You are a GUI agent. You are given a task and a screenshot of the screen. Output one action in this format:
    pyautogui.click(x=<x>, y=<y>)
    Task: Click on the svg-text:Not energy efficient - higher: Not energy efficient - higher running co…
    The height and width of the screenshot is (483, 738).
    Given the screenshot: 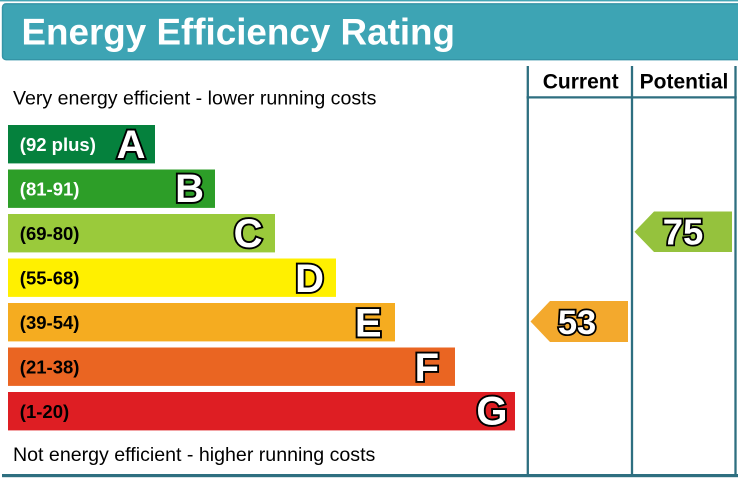 What is the action you would take?
    pyautogui.click(x=194, y=455)
    